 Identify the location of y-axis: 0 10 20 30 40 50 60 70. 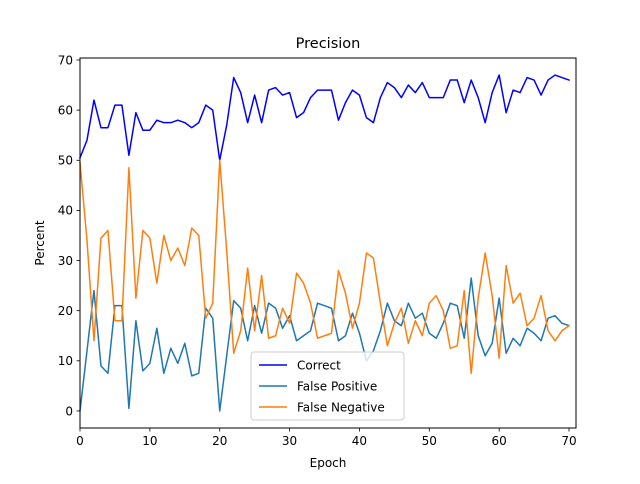
(69, 235).